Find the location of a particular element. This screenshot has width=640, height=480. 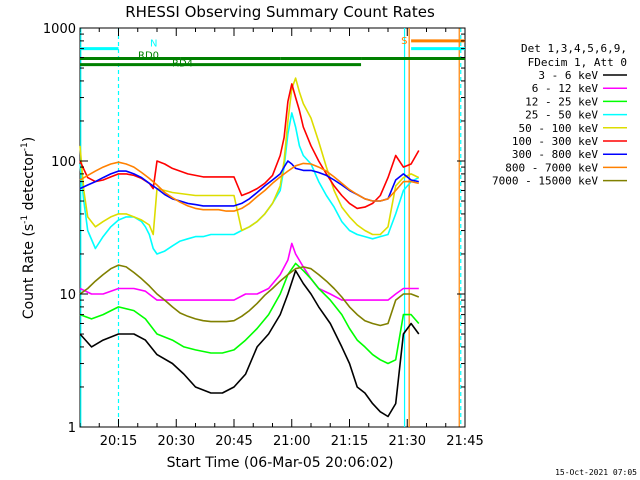

legend-label-4: 50 - 100 keV is located at coordinates (559, 128).